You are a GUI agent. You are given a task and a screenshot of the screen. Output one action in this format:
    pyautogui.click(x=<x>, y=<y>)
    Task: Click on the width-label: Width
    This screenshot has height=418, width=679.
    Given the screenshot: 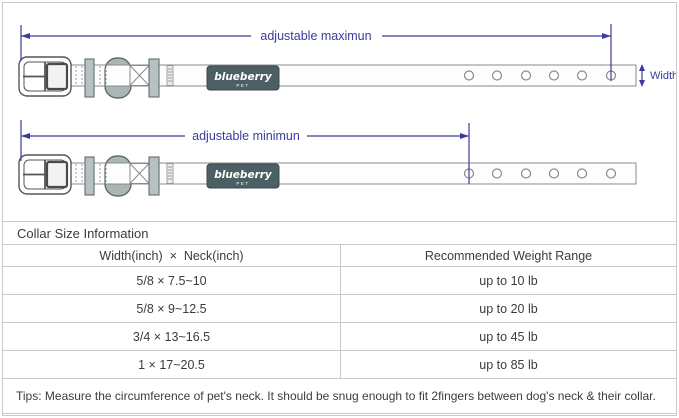 What is the action you would take?
    pyautogui.click(x=663, y=76)
    